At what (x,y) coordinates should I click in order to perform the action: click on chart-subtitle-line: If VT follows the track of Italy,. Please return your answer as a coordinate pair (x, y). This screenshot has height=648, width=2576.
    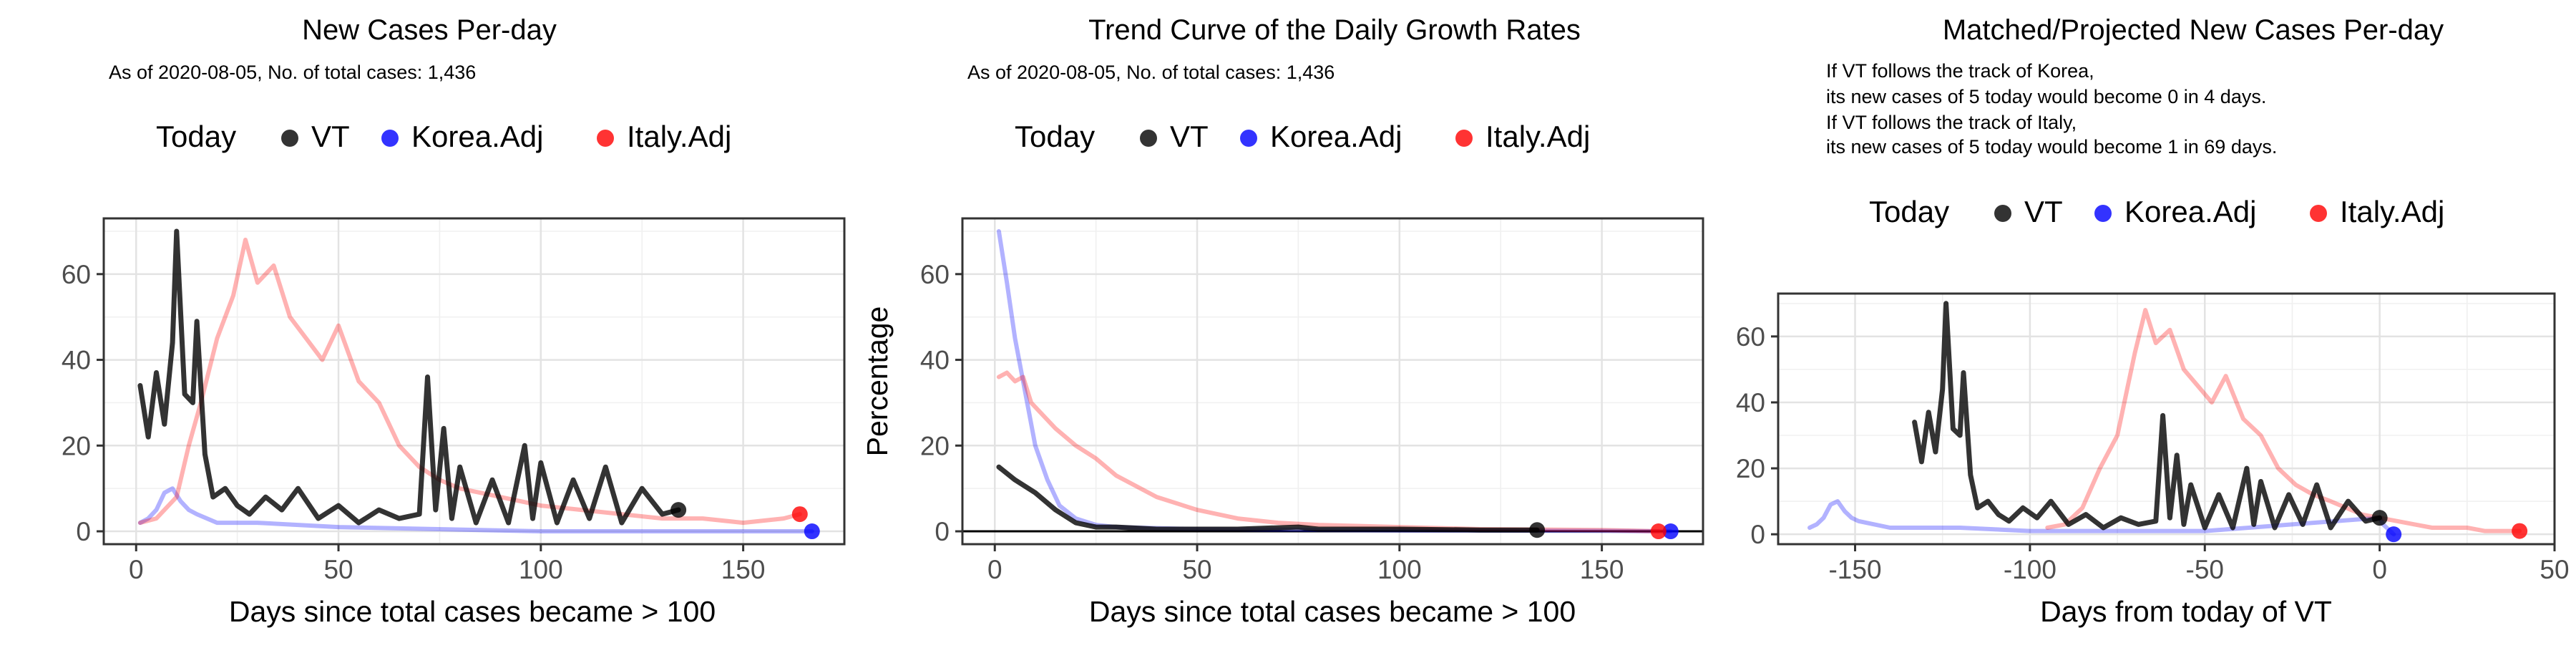
    Looking at the image, I should click on (1951, 123).